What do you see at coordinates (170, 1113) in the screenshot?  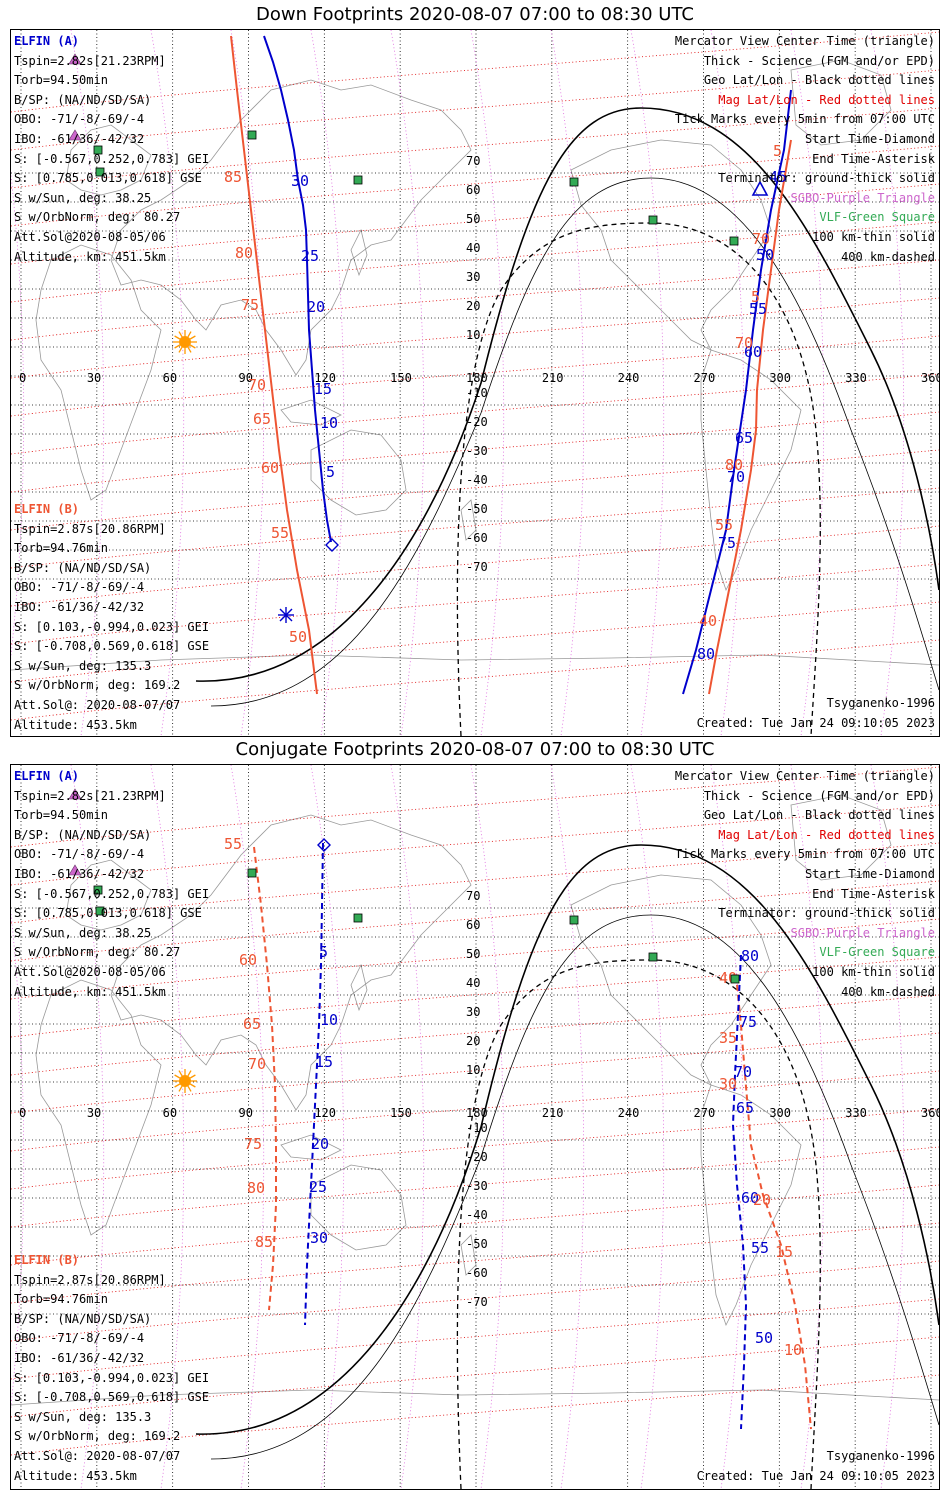 I see `lon-tick-label: 60` at bounding box center [170, 1113].